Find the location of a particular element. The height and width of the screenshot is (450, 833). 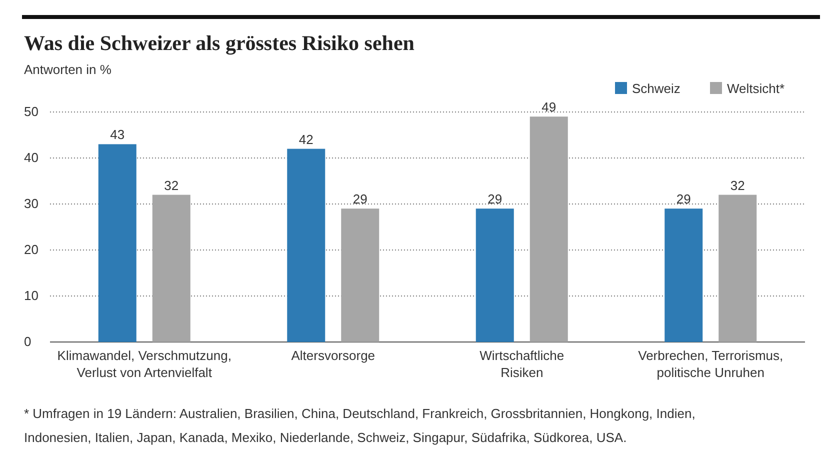

legend-label: Weltsicht* is located at coordinates (756, 88).